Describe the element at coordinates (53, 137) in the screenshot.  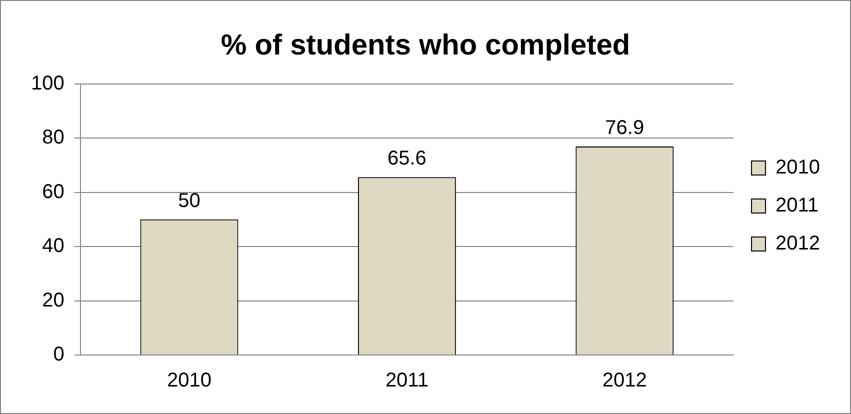
I see `y-tick-label: 80` at that location.